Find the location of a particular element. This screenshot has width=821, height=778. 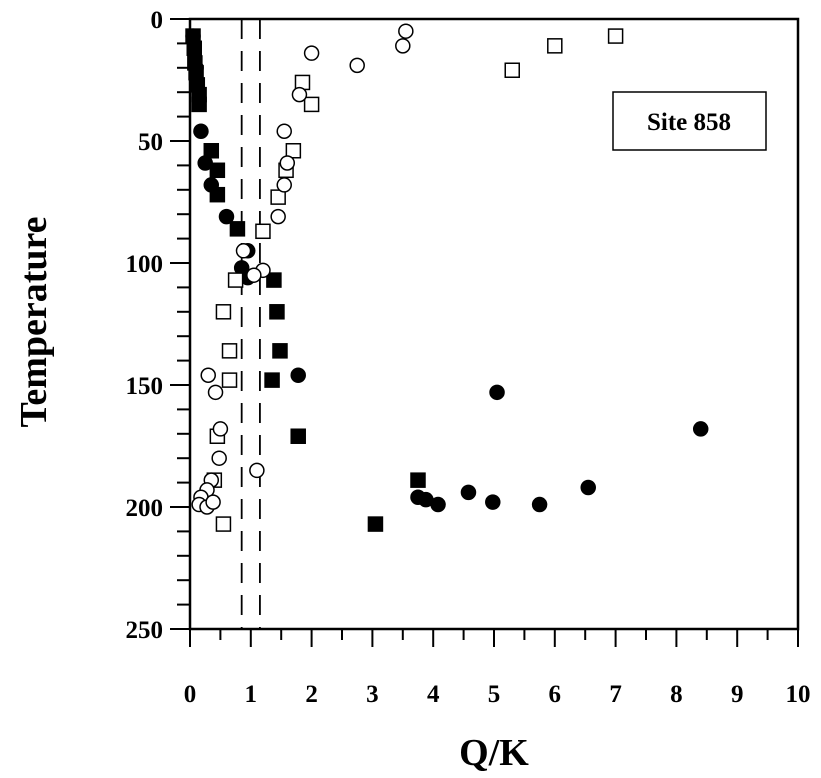

reference-lines is located at coordinates (250, 324).